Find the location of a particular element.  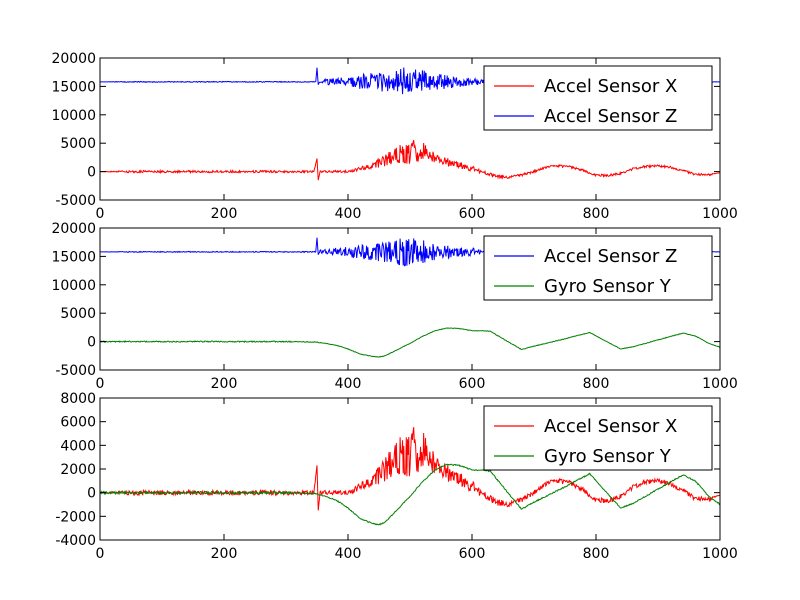

y-tick-label: 6000 is located at coordinates (78, 423).